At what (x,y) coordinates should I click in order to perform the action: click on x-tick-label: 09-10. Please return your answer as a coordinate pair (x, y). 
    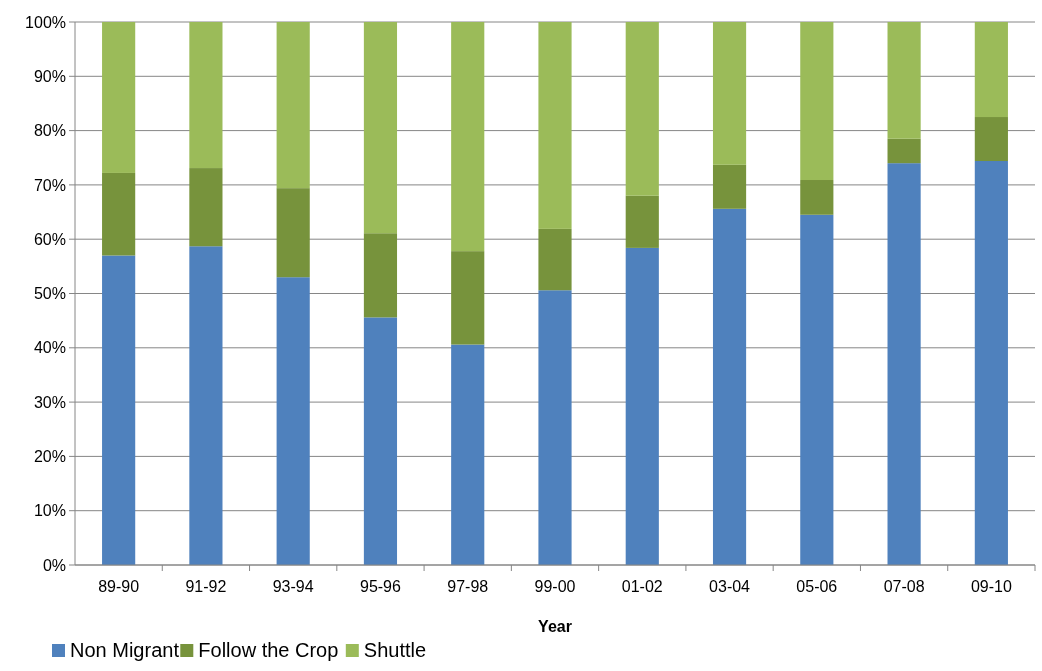
    Looking at the image, I should click on (991, 586).